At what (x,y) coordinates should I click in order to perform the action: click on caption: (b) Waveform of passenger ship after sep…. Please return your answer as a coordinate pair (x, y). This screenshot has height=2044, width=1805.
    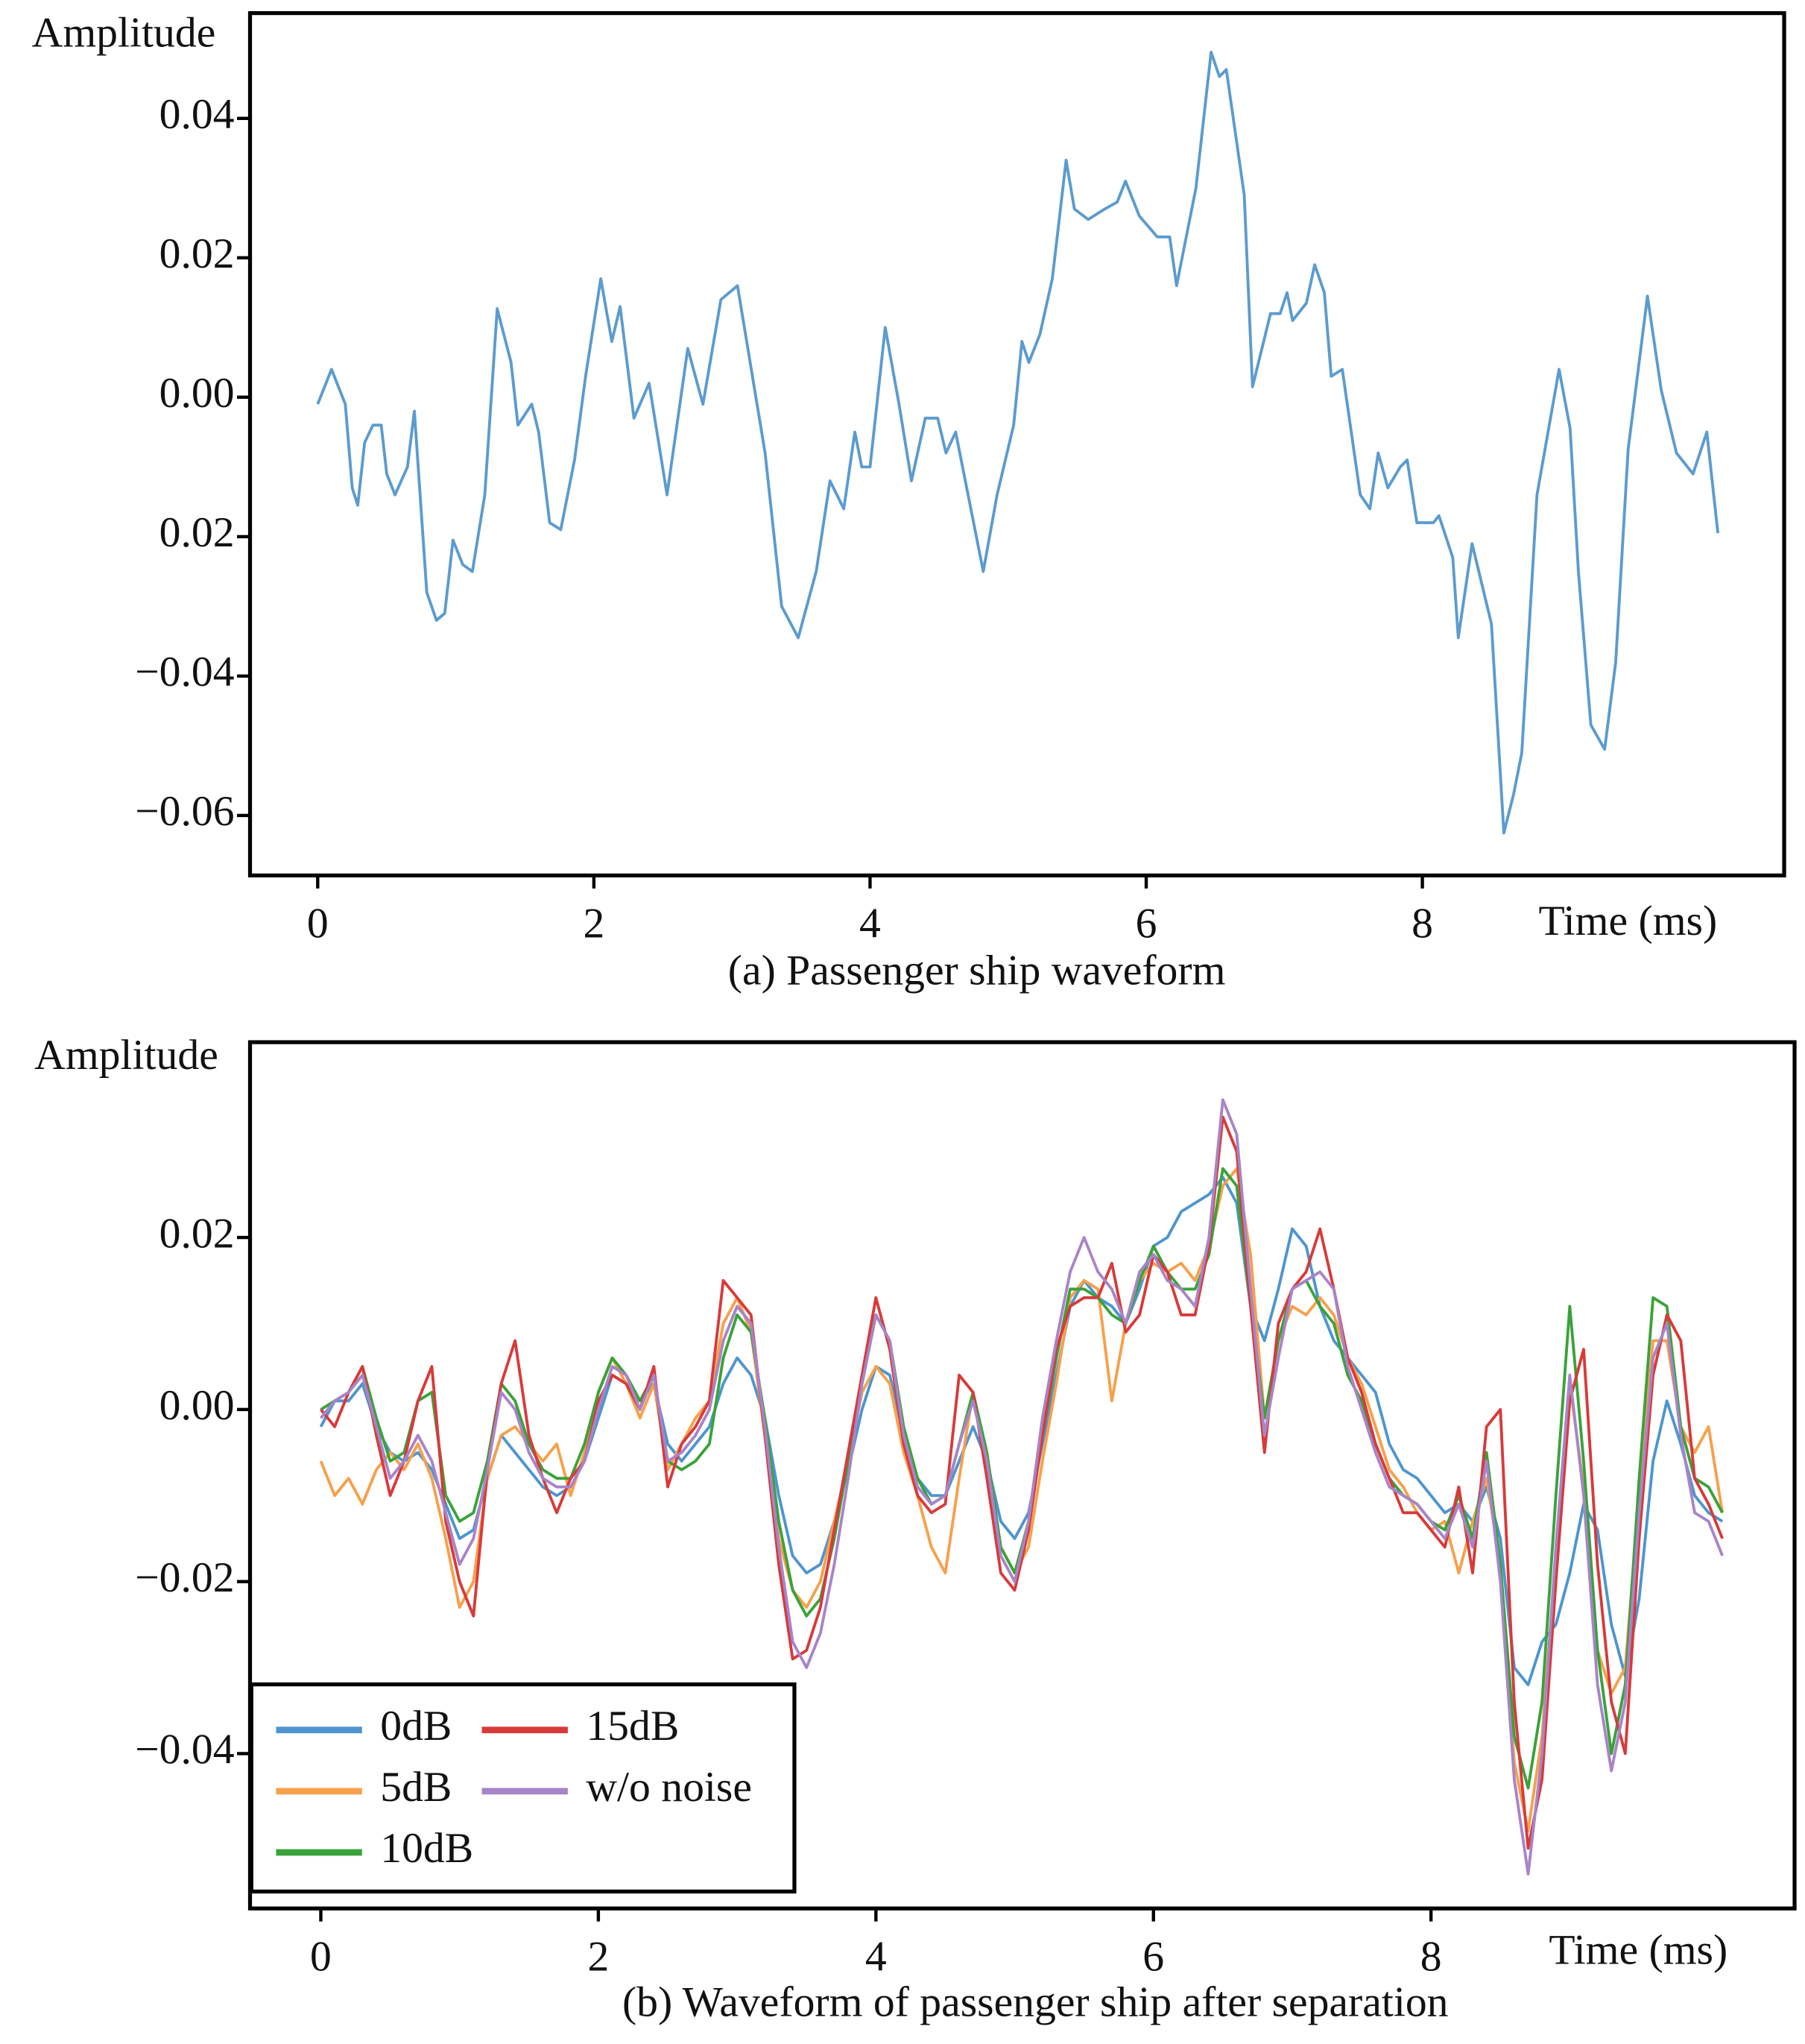
    Looking at the image, I should click on (1035, 2002).